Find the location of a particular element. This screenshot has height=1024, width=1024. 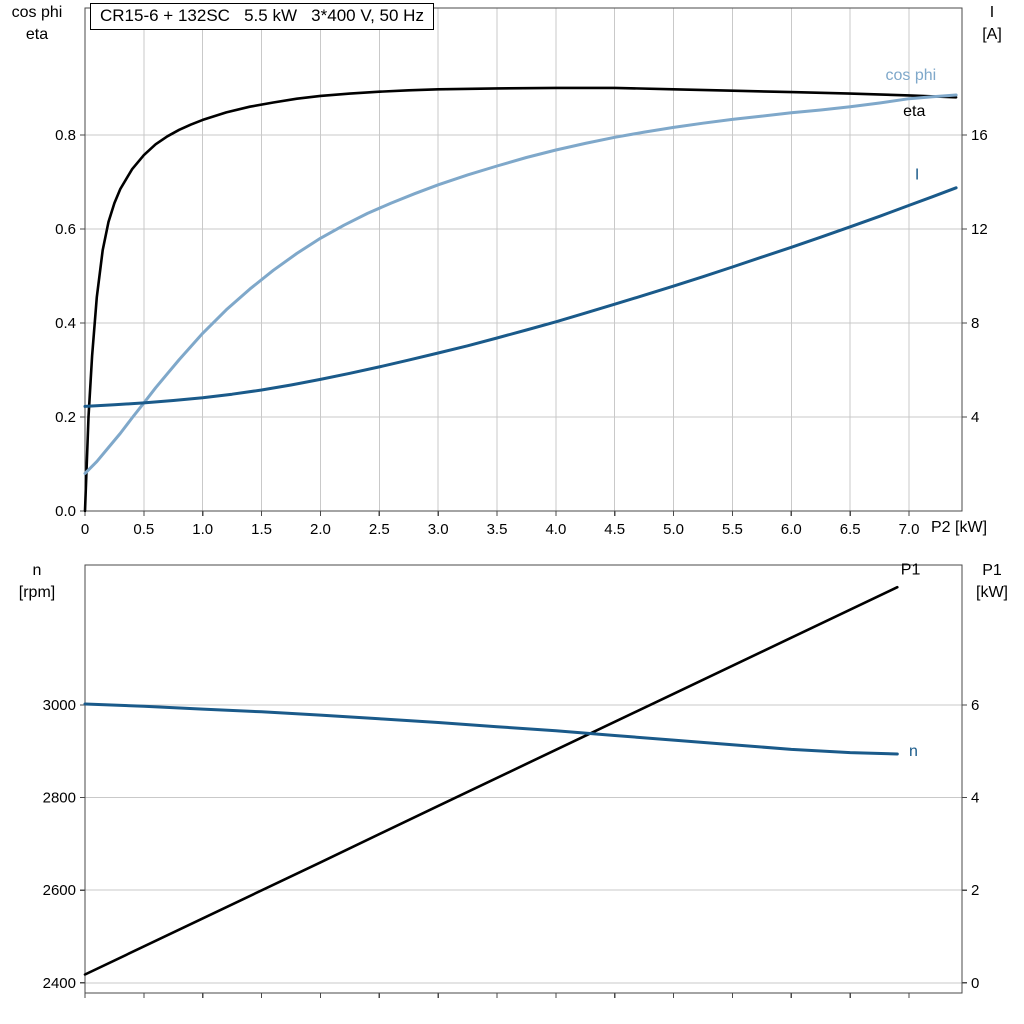

ampere-unit-label: [A] is located at coordinates (992, 34).